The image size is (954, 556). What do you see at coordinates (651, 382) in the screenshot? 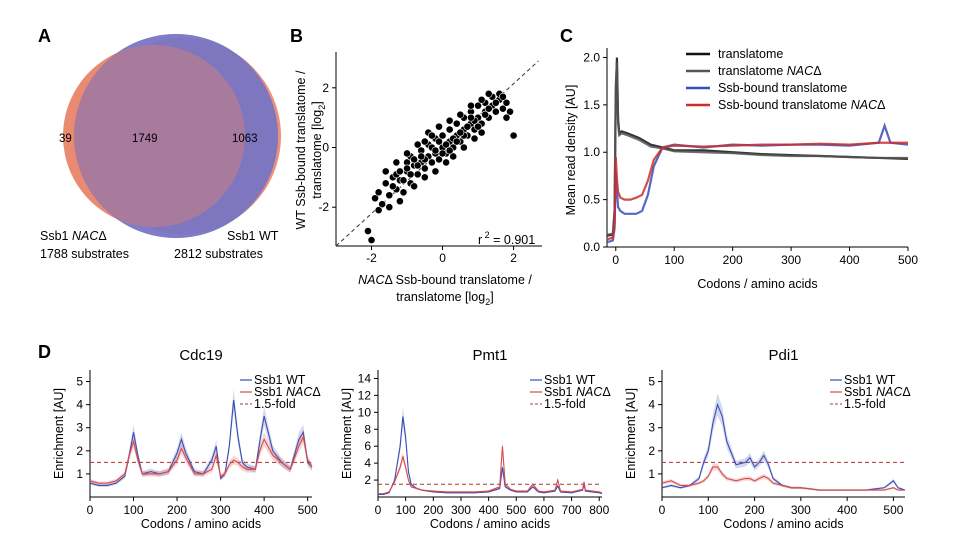
I see `d-y-tick-label: 5` at bounding box center [651, 382].